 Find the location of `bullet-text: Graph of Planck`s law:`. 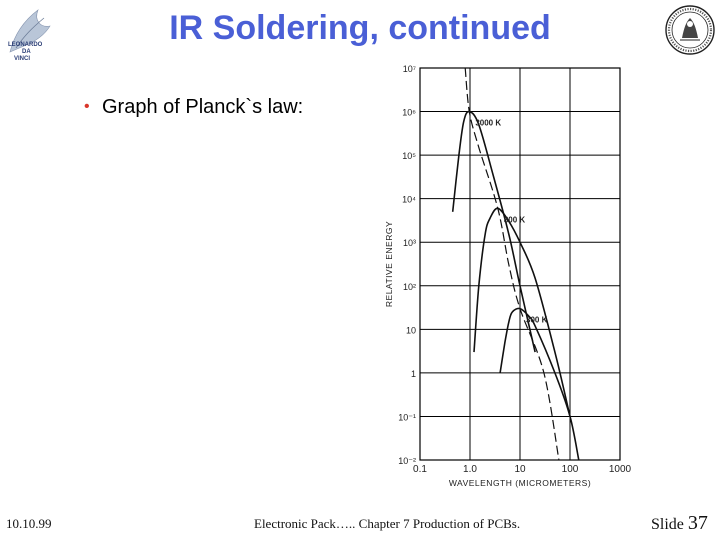

bullet-text: Graph of Planck`s law: is located at coordinates (203, 107).